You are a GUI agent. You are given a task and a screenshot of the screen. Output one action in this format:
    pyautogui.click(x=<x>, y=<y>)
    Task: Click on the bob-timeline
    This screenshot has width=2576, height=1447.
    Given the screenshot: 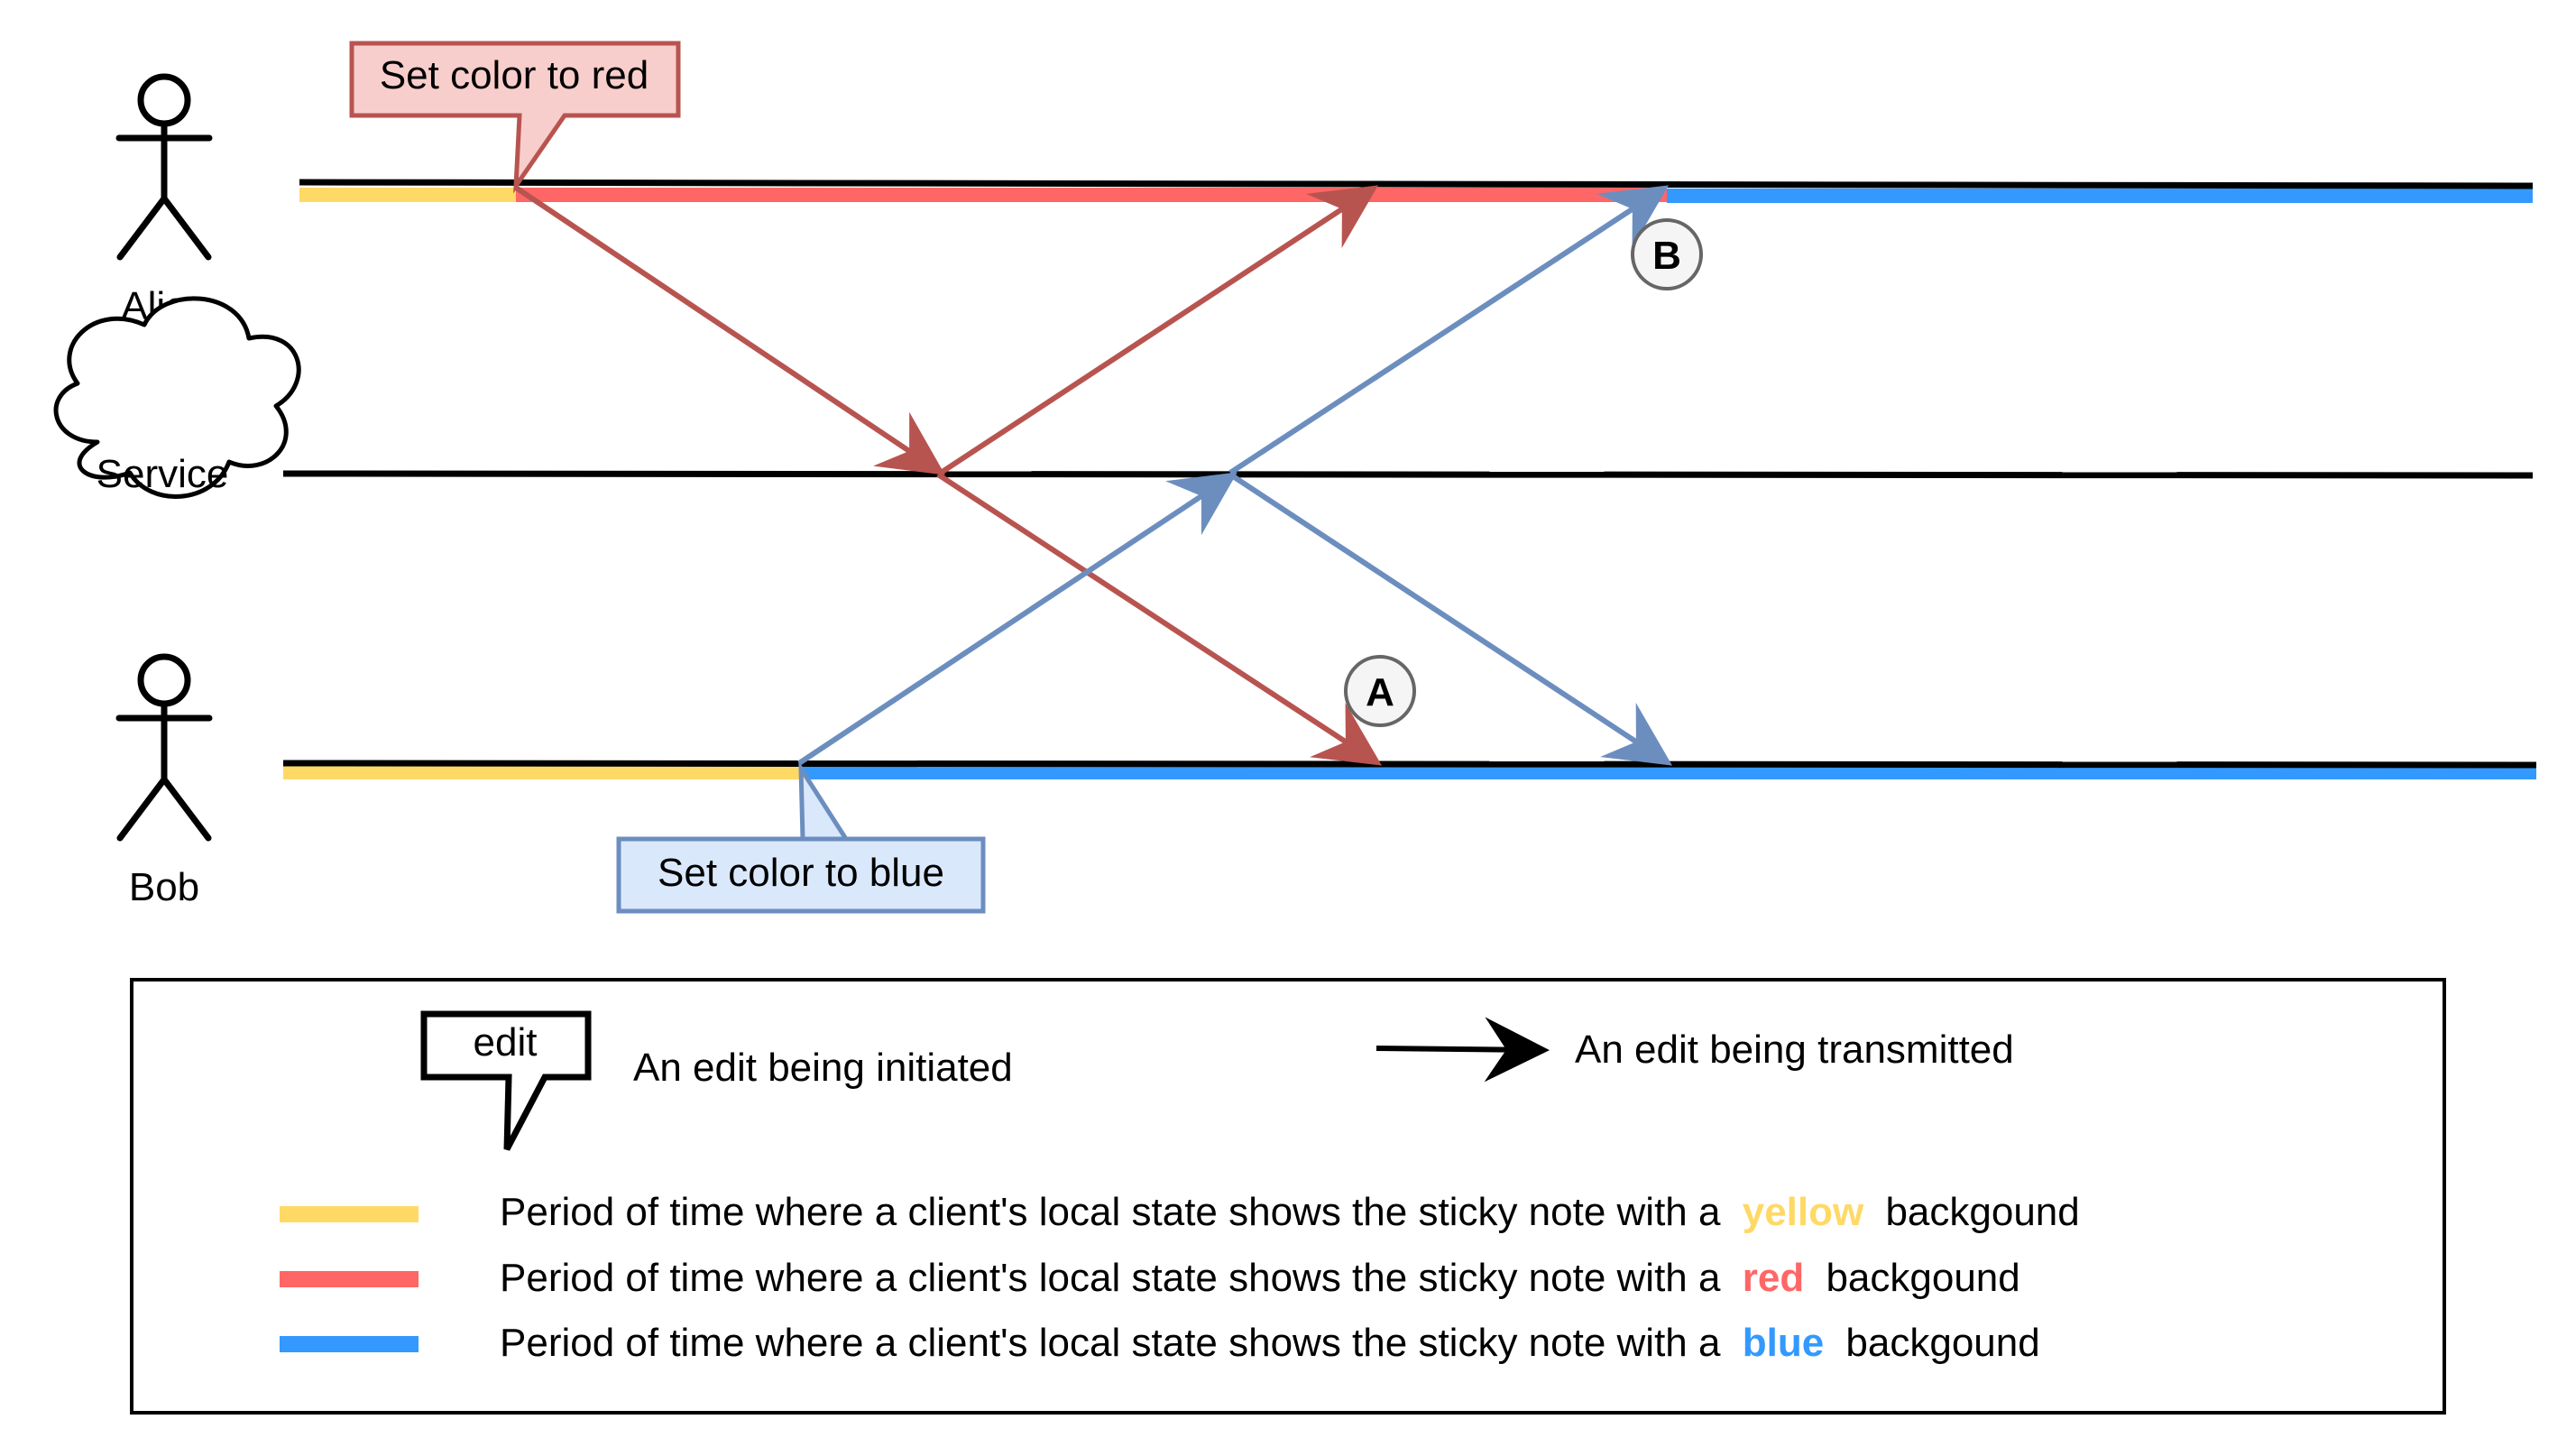 What is the action you would take?
    pyautogui.click(x=1409, y=769)
    